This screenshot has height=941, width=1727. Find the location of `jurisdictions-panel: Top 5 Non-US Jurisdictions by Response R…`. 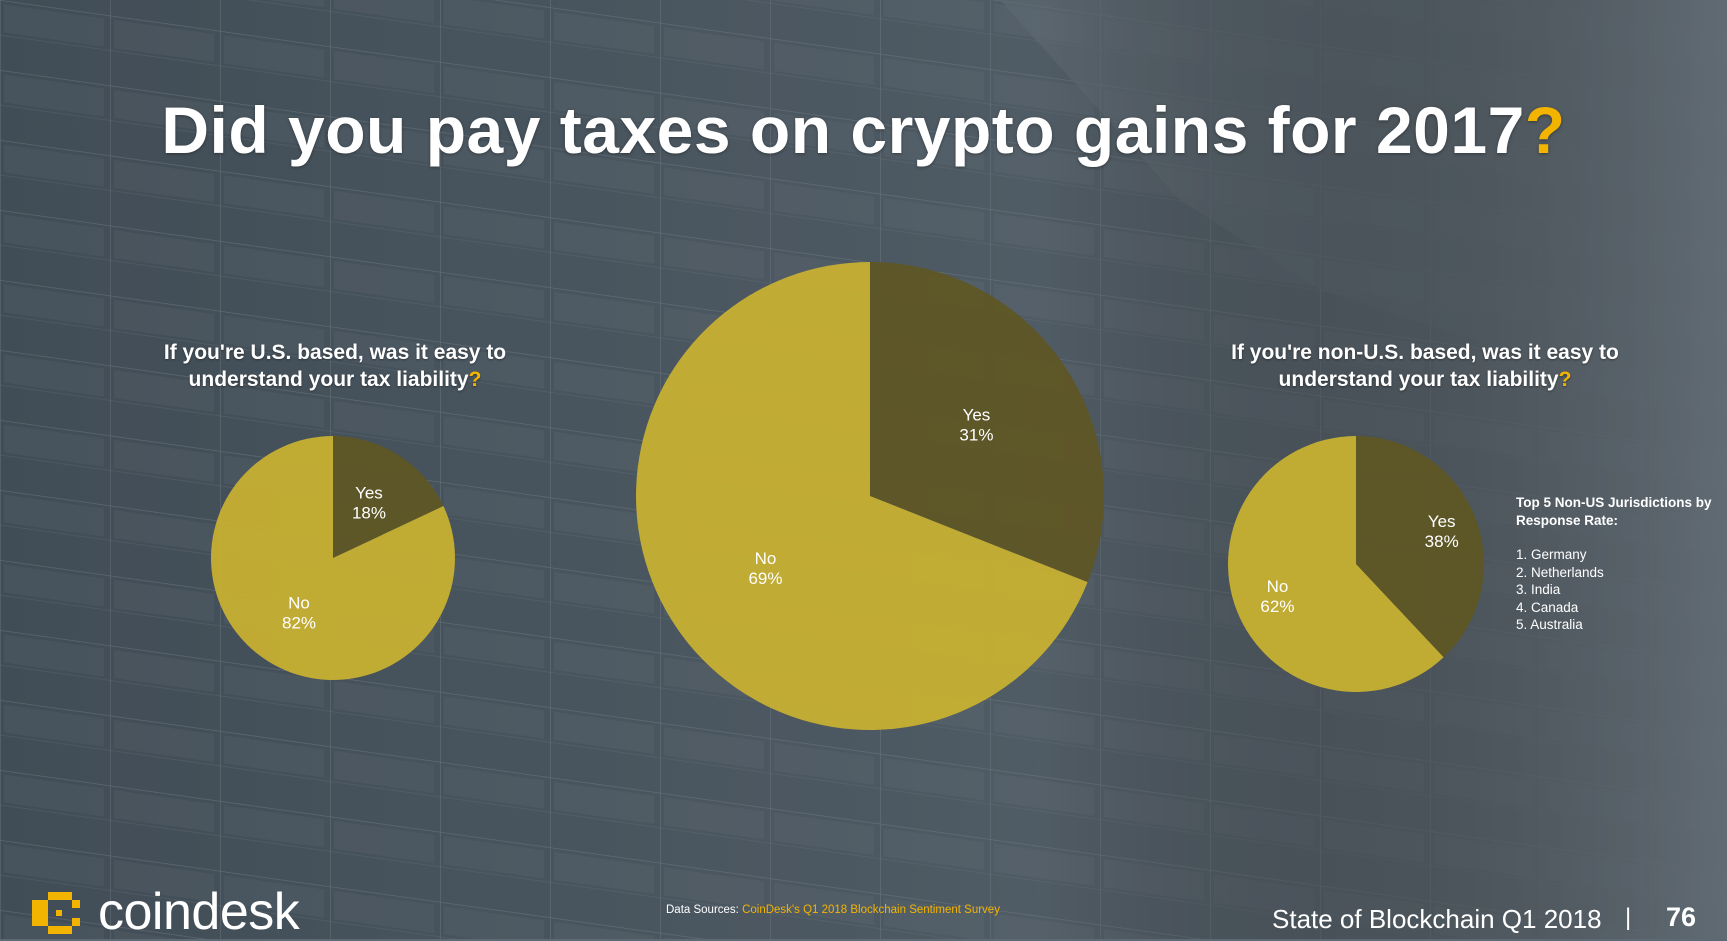

jurisdictions-panel: Top 5 Non-US Jurisdictions by Response R… is located at coordinates (1618, 564).